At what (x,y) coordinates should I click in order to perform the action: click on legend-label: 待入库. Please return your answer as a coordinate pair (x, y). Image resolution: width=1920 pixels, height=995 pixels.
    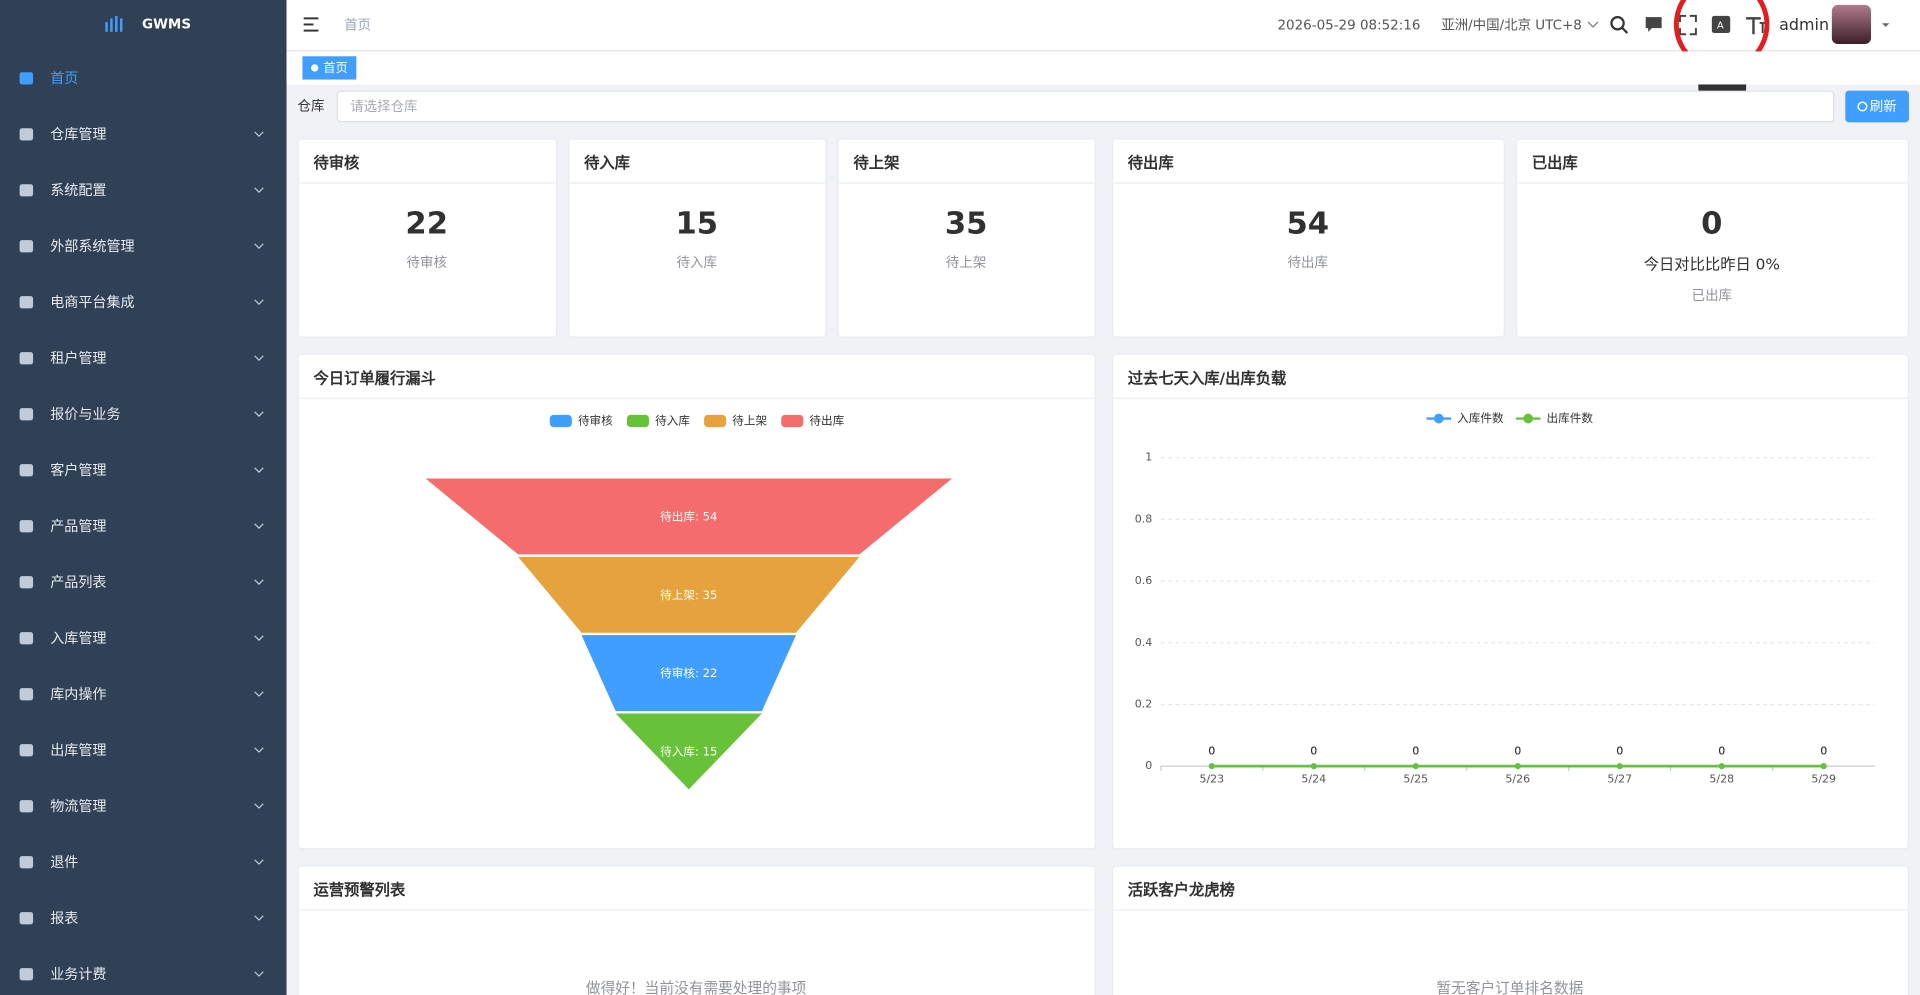
    Looking at the image, I should click on (672, 421).